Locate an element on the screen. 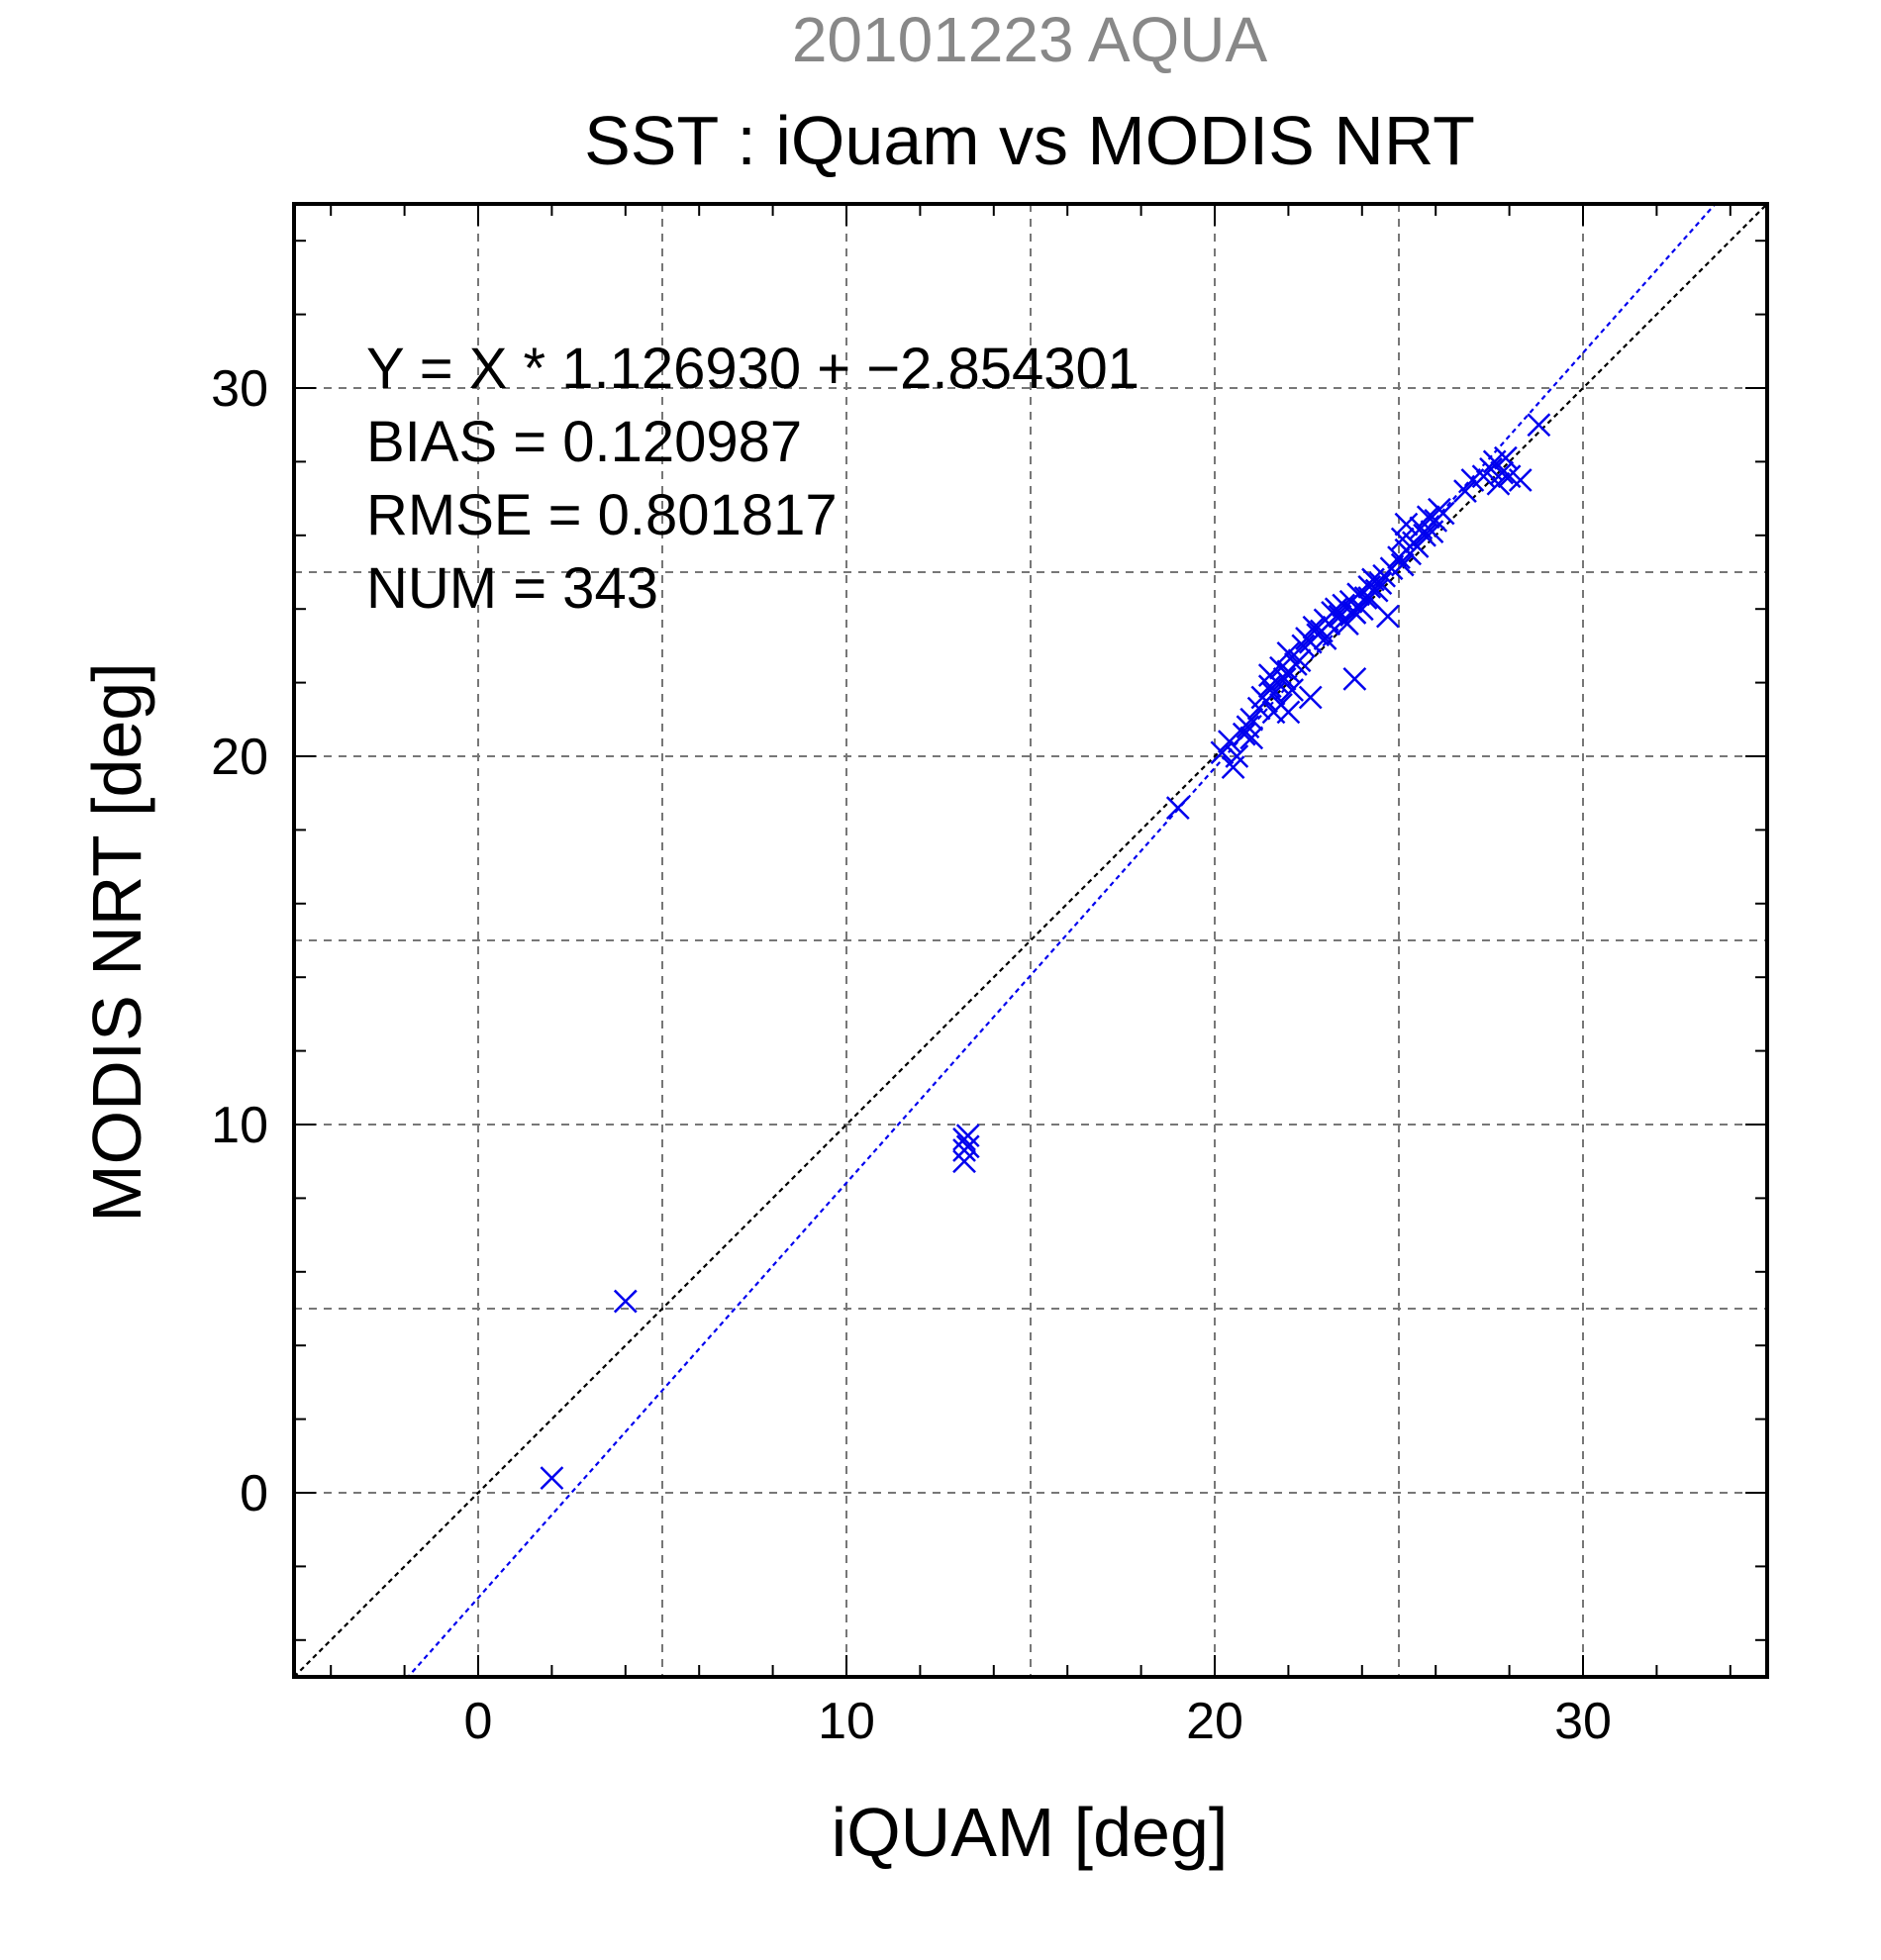  rmse-stat: RMSE = 0.801817 is located at coordinates (602, 515).